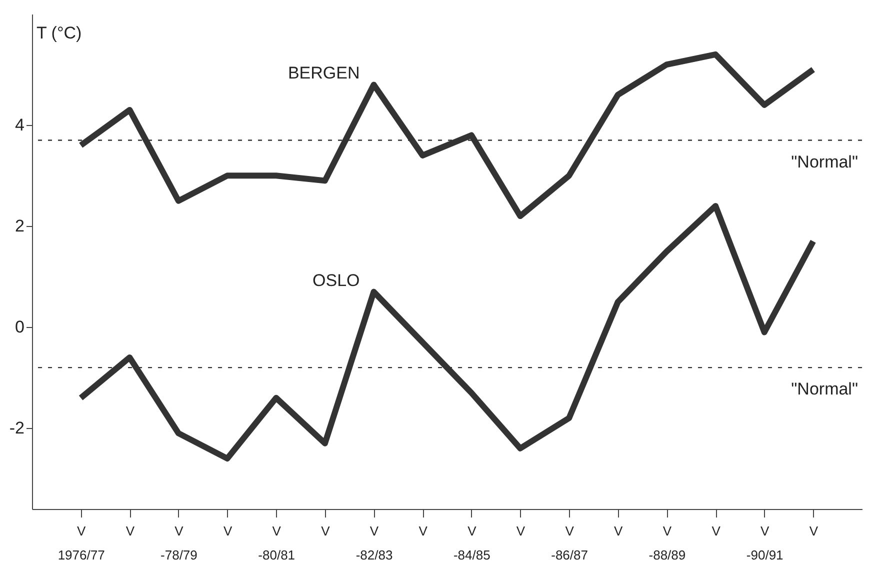 This screenshot has width=888, height=582. What do you see at coordinates (569, 543) in the screenshot?
I see `x-tick-label: V -86/87` at bounding box center [569, 543].